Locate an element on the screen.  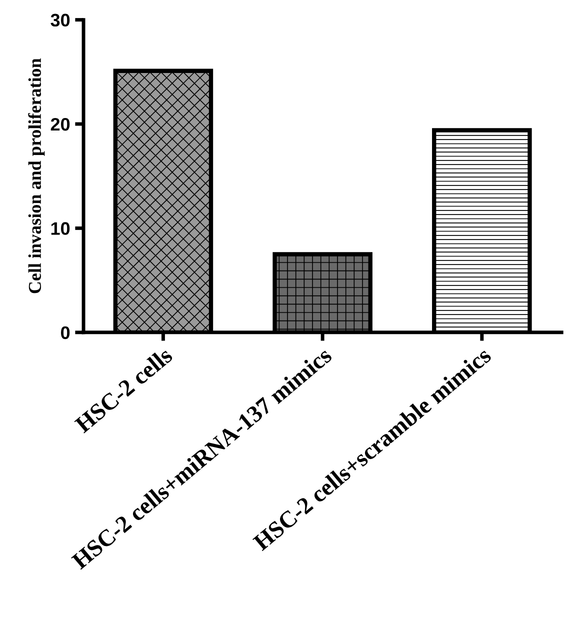
y-tick-label: 10 is located at coordinates (60, 228).